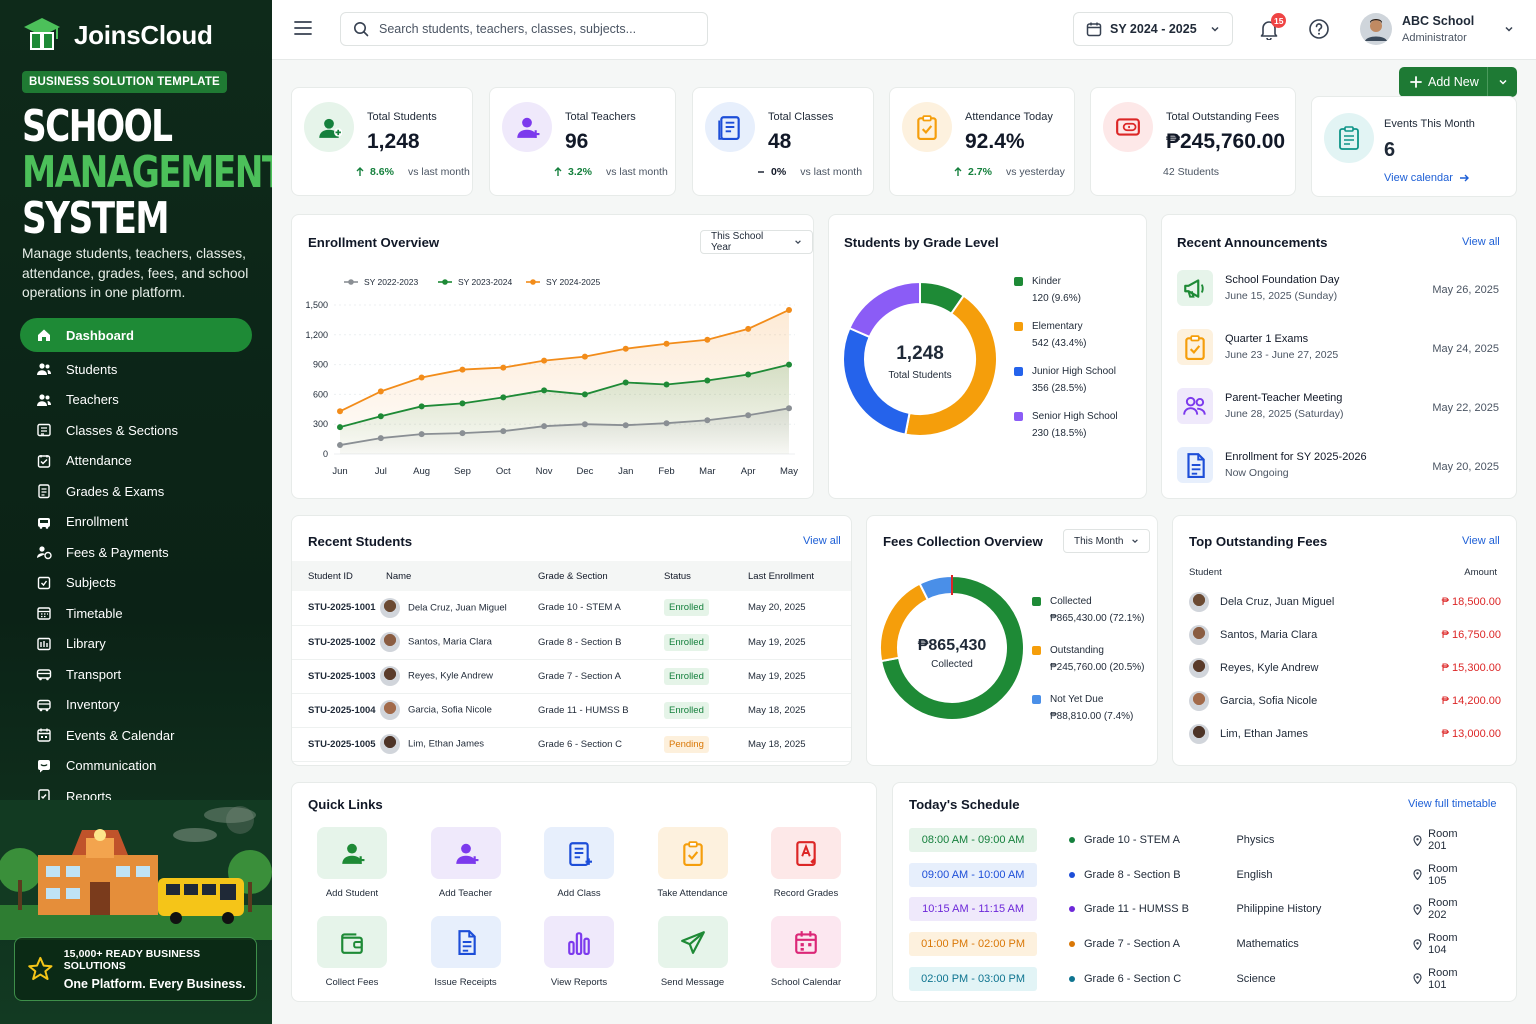  Describe the element at coordinates (466, 863) in the screenshot. I see `quick-link-add-teacher: Add Teacher` at that location.